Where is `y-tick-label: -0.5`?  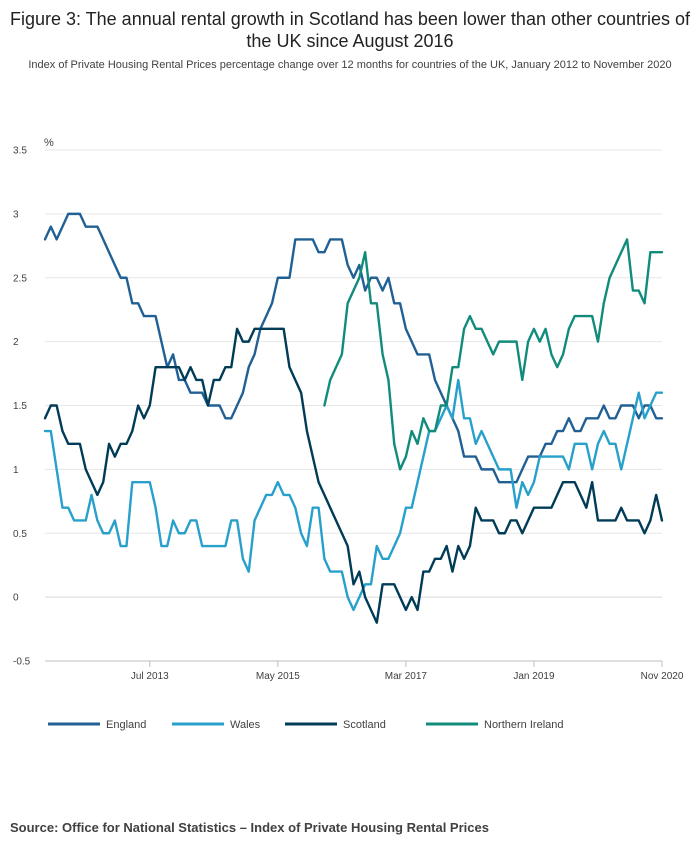
y-tick-label: -0.5 is located at coordinates (22, 662).